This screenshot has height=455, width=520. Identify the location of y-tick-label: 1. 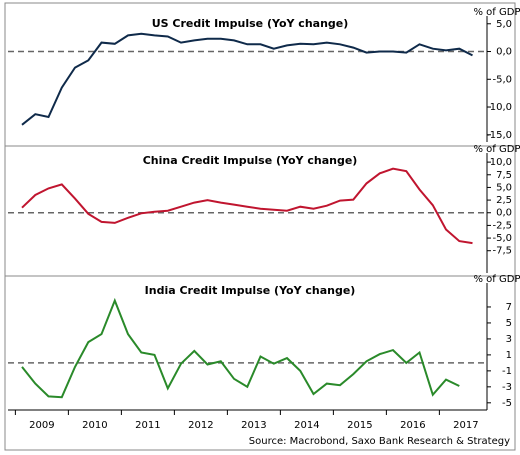
(509, 355).